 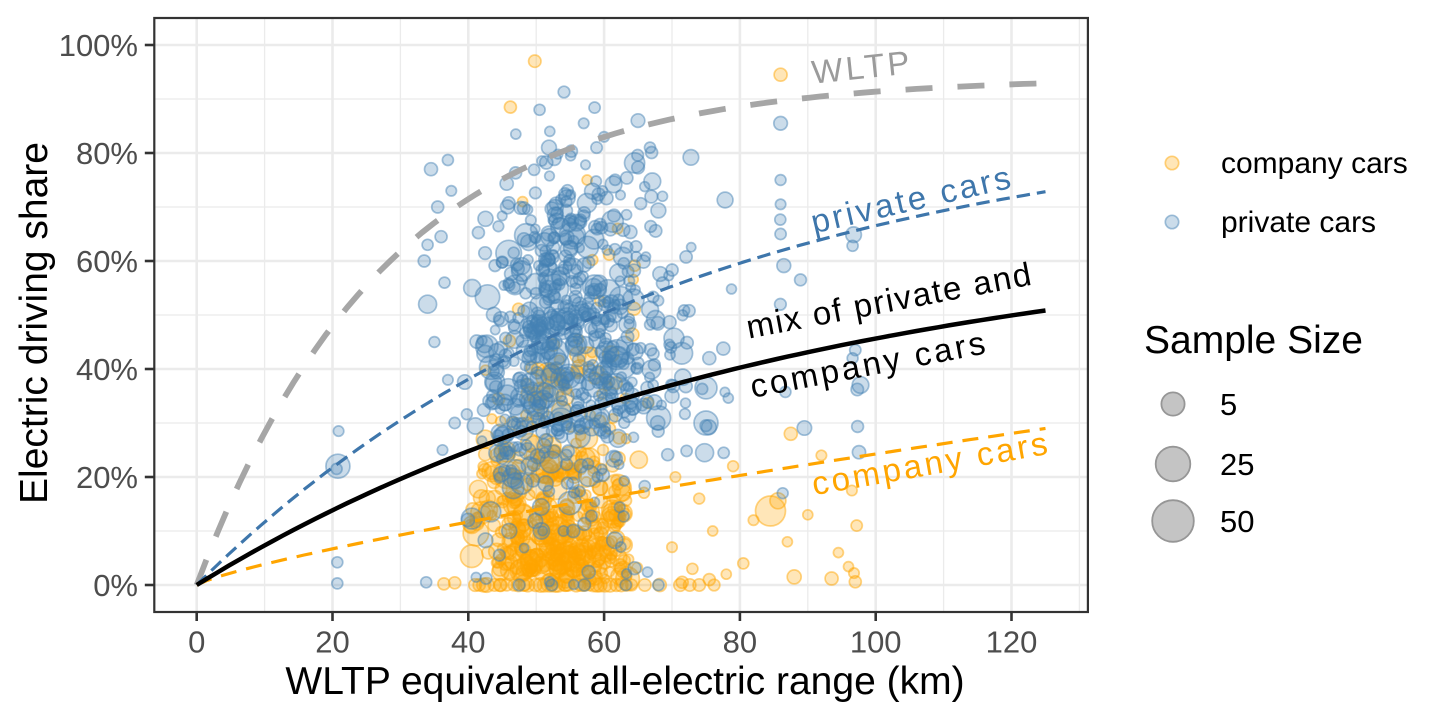 What do you see at coordinates (740, 642) in the screenshot?
I see `svg-text: 80` at bounding box center [740, 642].